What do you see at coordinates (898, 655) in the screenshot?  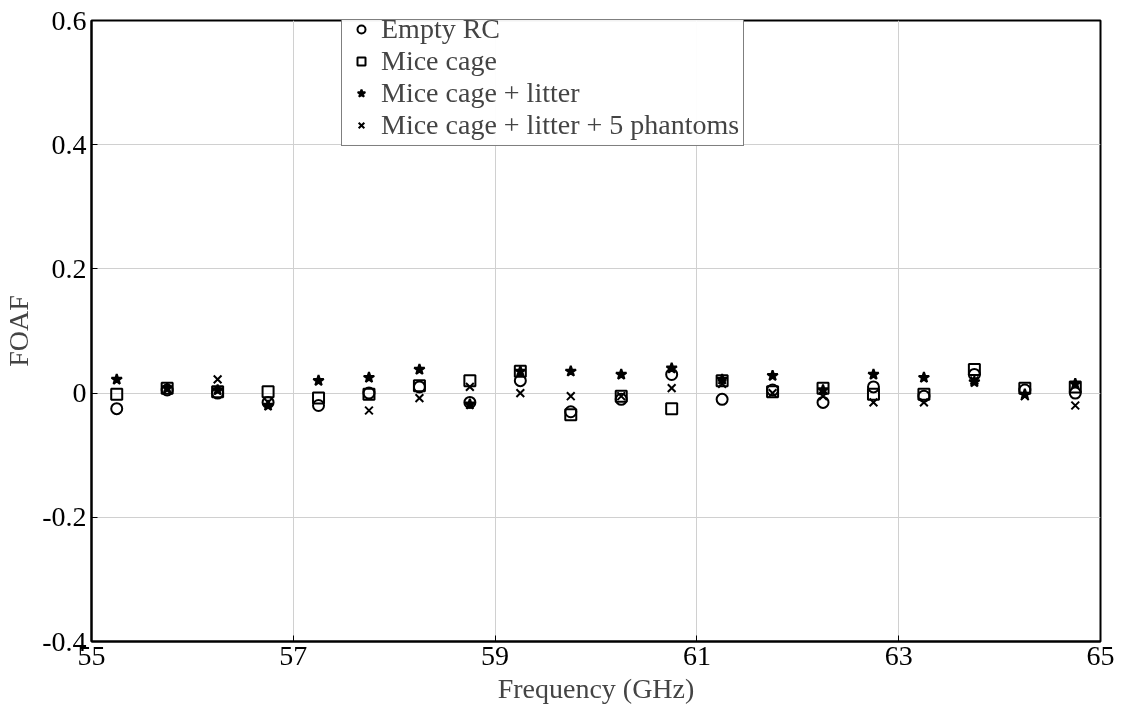 I see `x-tick-label: 63` at bounding box center [898, 655].